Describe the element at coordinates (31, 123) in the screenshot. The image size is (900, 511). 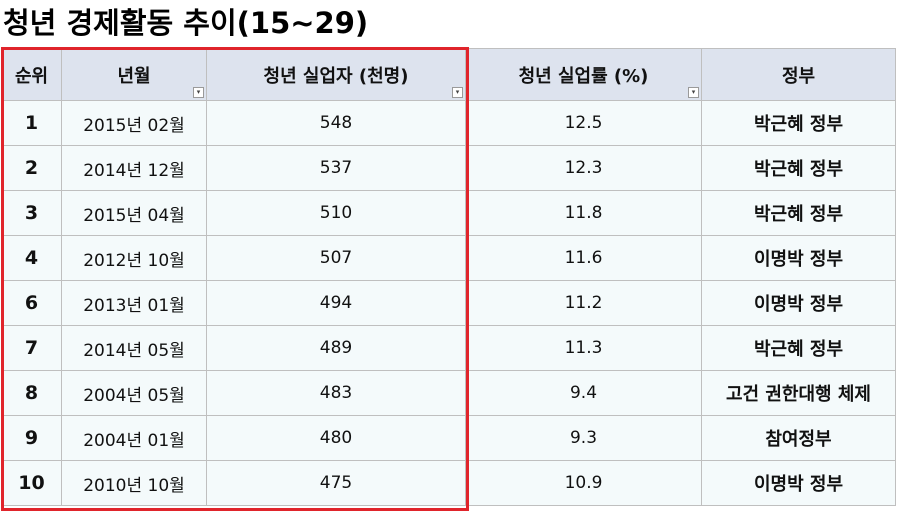
I see `cell-rank: 1` at that location.